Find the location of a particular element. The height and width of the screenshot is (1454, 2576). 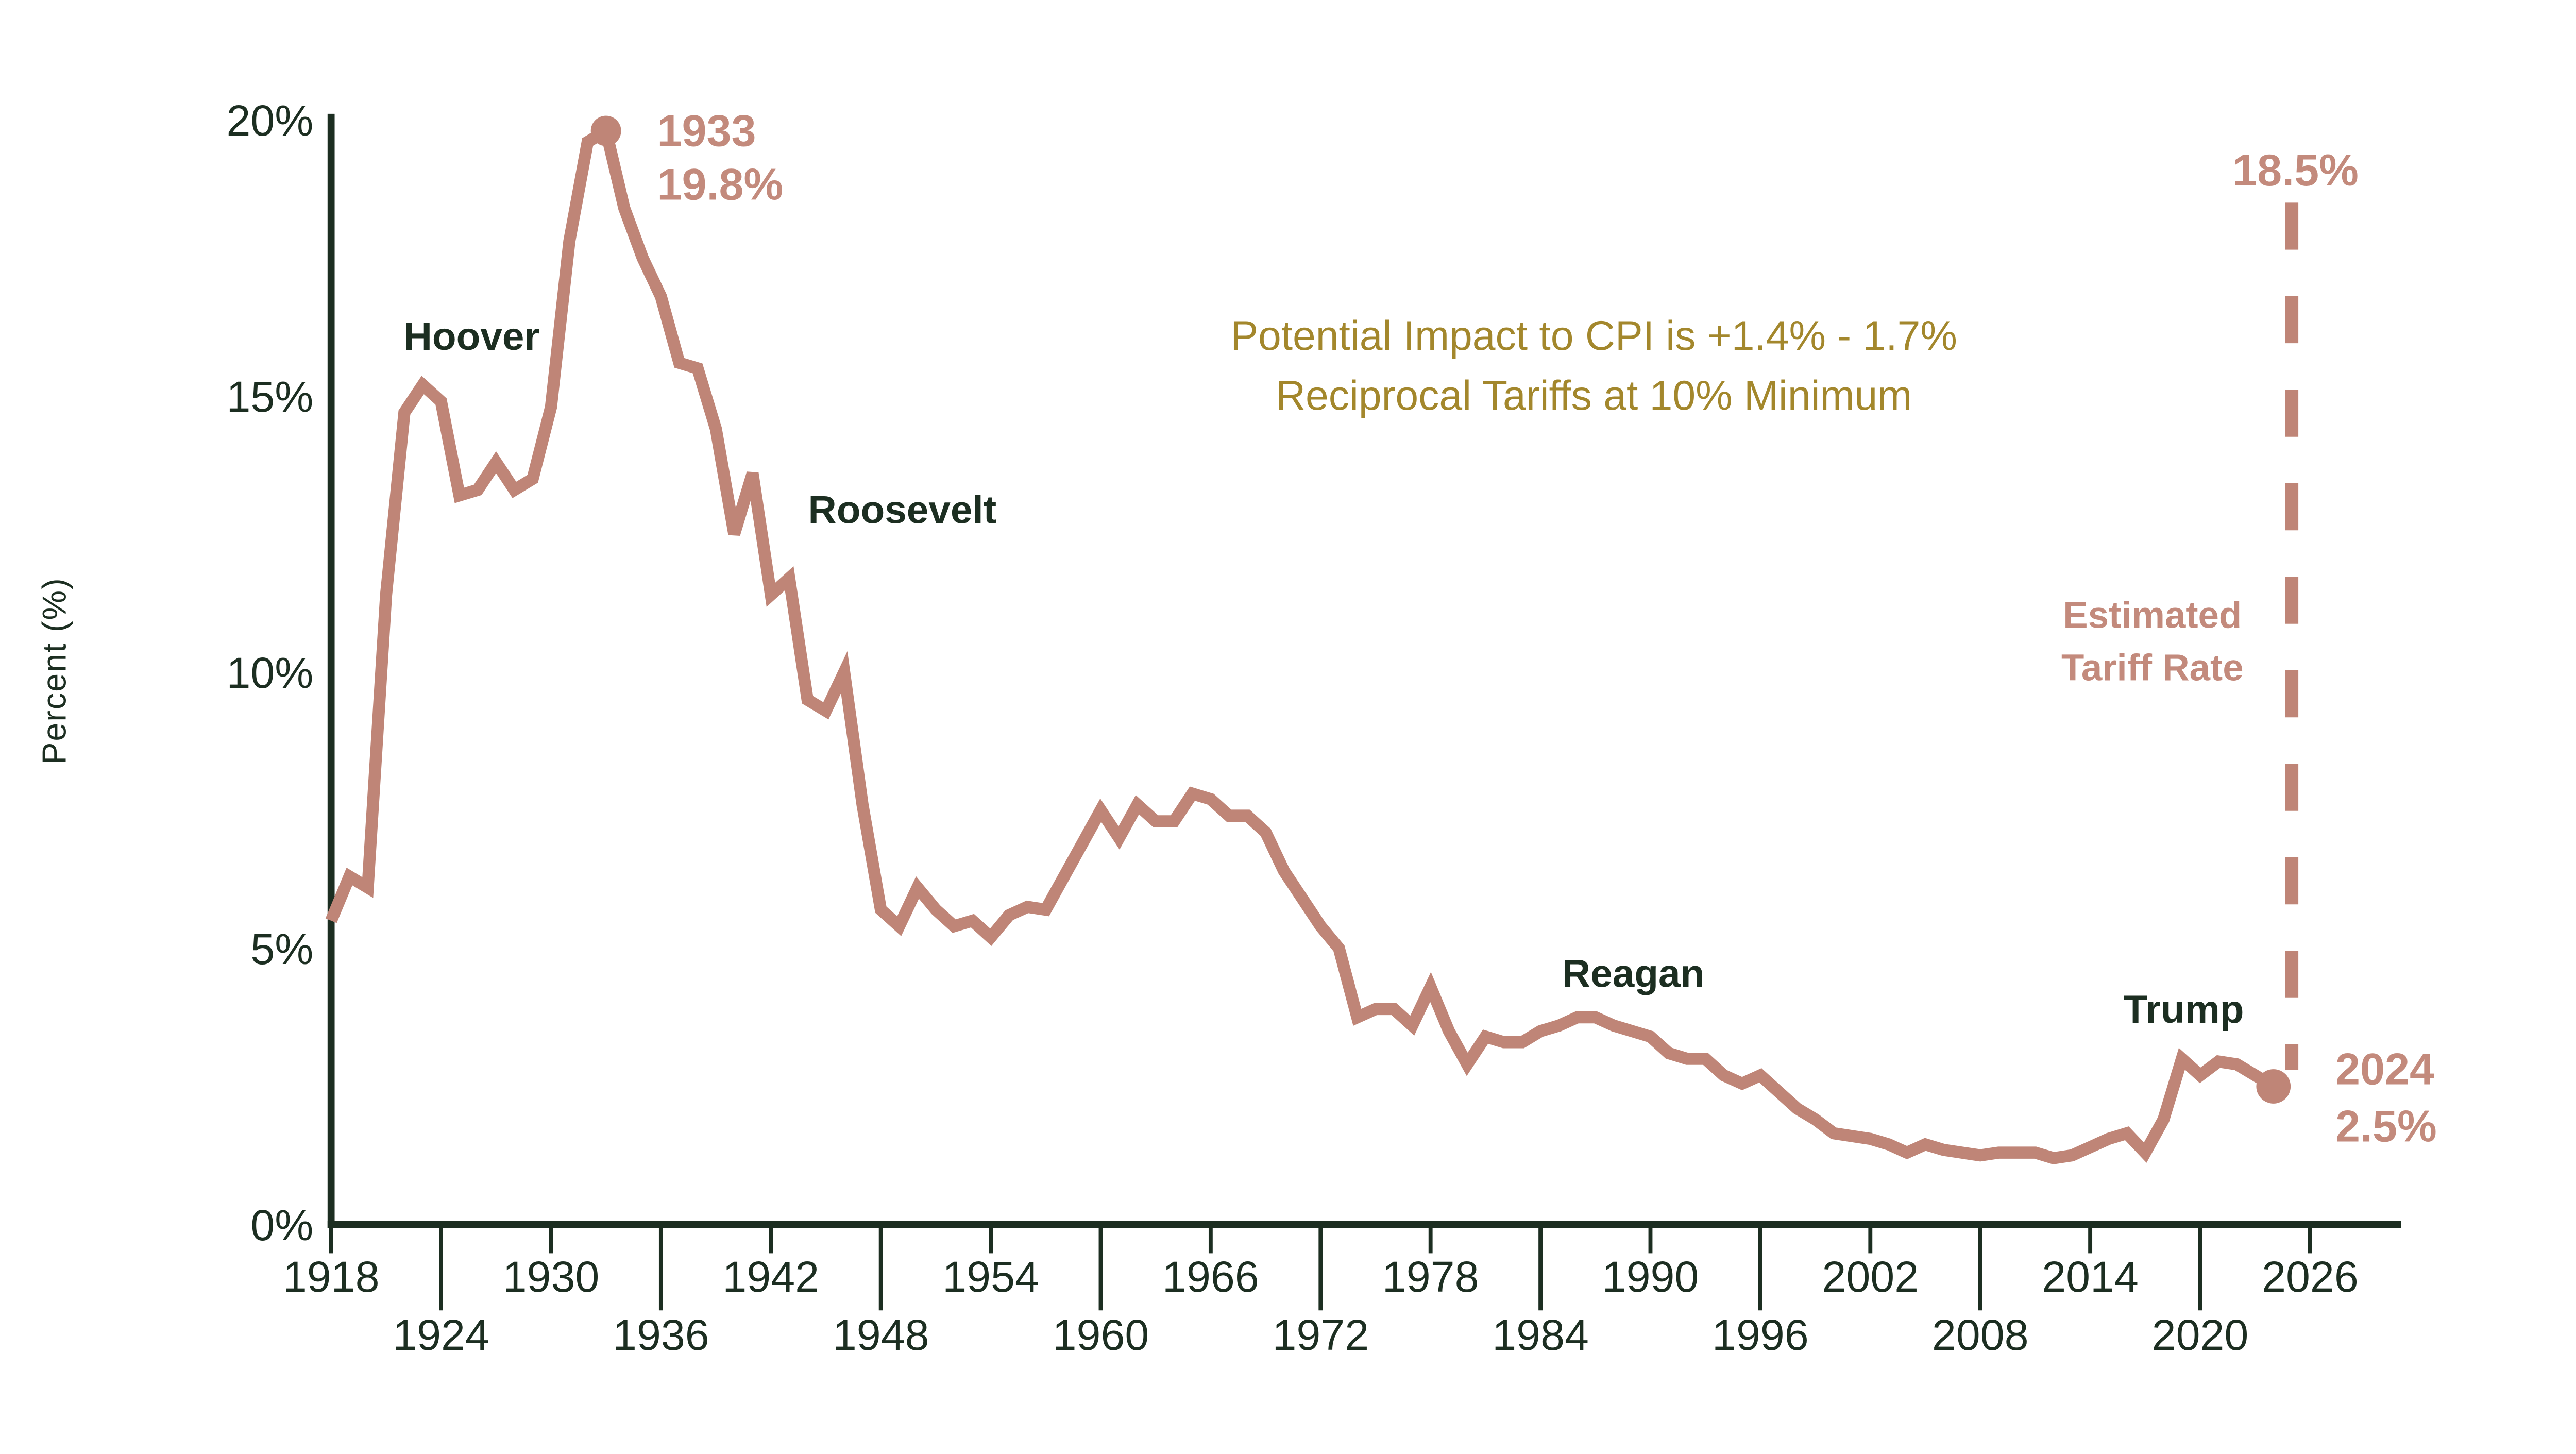

annotation-peak-1933-line-2: 19.8% is located at coordinates (720, 185).